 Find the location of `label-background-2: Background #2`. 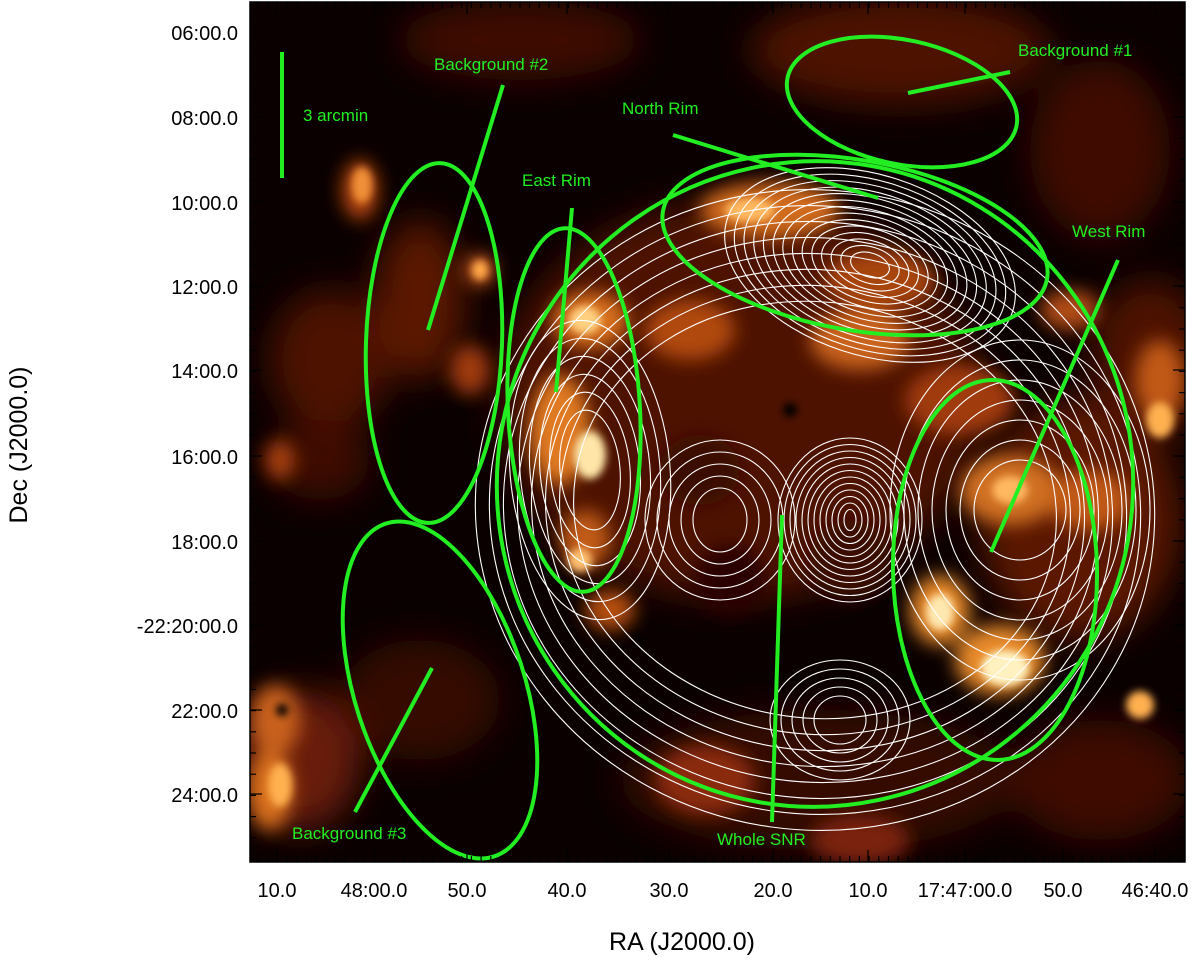

label-background-2: Background #2 is located at coordinates (491, 64).